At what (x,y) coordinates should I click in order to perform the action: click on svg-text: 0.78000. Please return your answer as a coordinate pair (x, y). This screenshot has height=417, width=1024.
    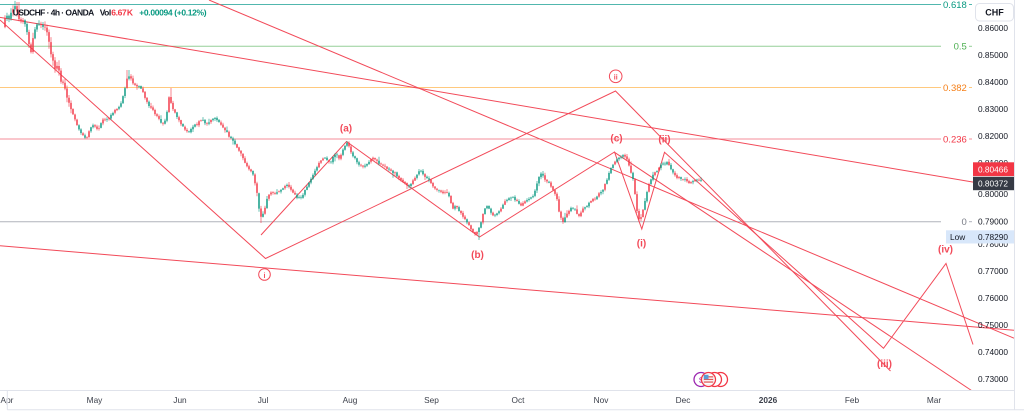
    Looking at the image, I should click on (993, 244).